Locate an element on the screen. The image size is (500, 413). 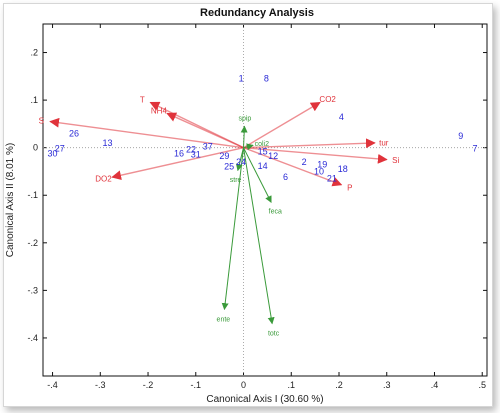
y-tick-label: 0 is located at coordinates (35, 148).